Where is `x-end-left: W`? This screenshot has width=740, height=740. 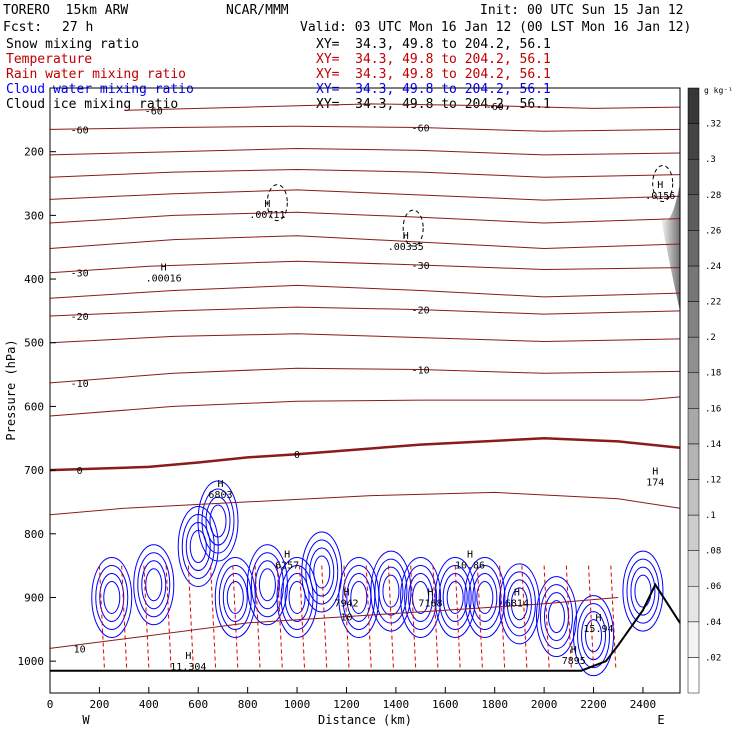
x-end-left: W is located at coordinates (86, 720).